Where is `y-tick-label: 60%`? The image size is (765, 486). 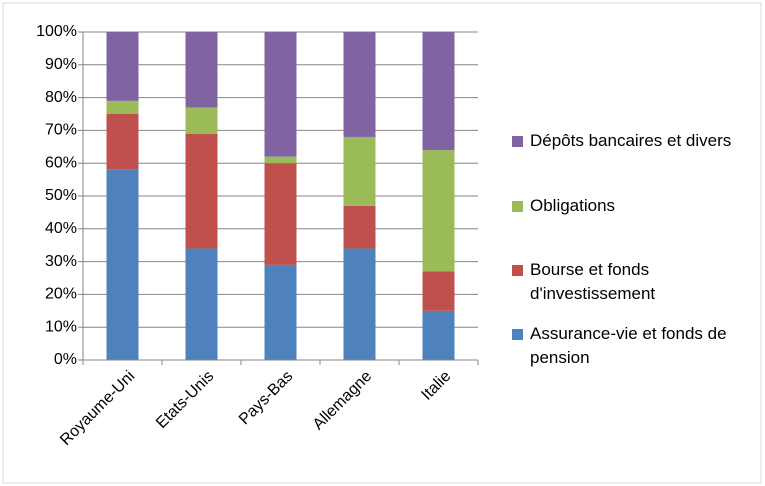 y-tick-label: 60% is located at coordinates (61, 162).